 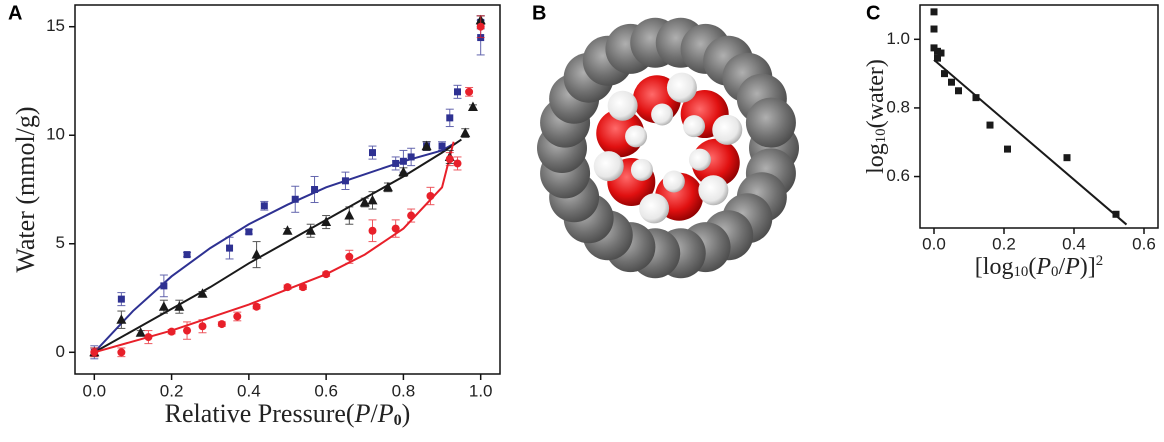 I want to click on y-tick-label: 0.8, so click(x=898, y=106).